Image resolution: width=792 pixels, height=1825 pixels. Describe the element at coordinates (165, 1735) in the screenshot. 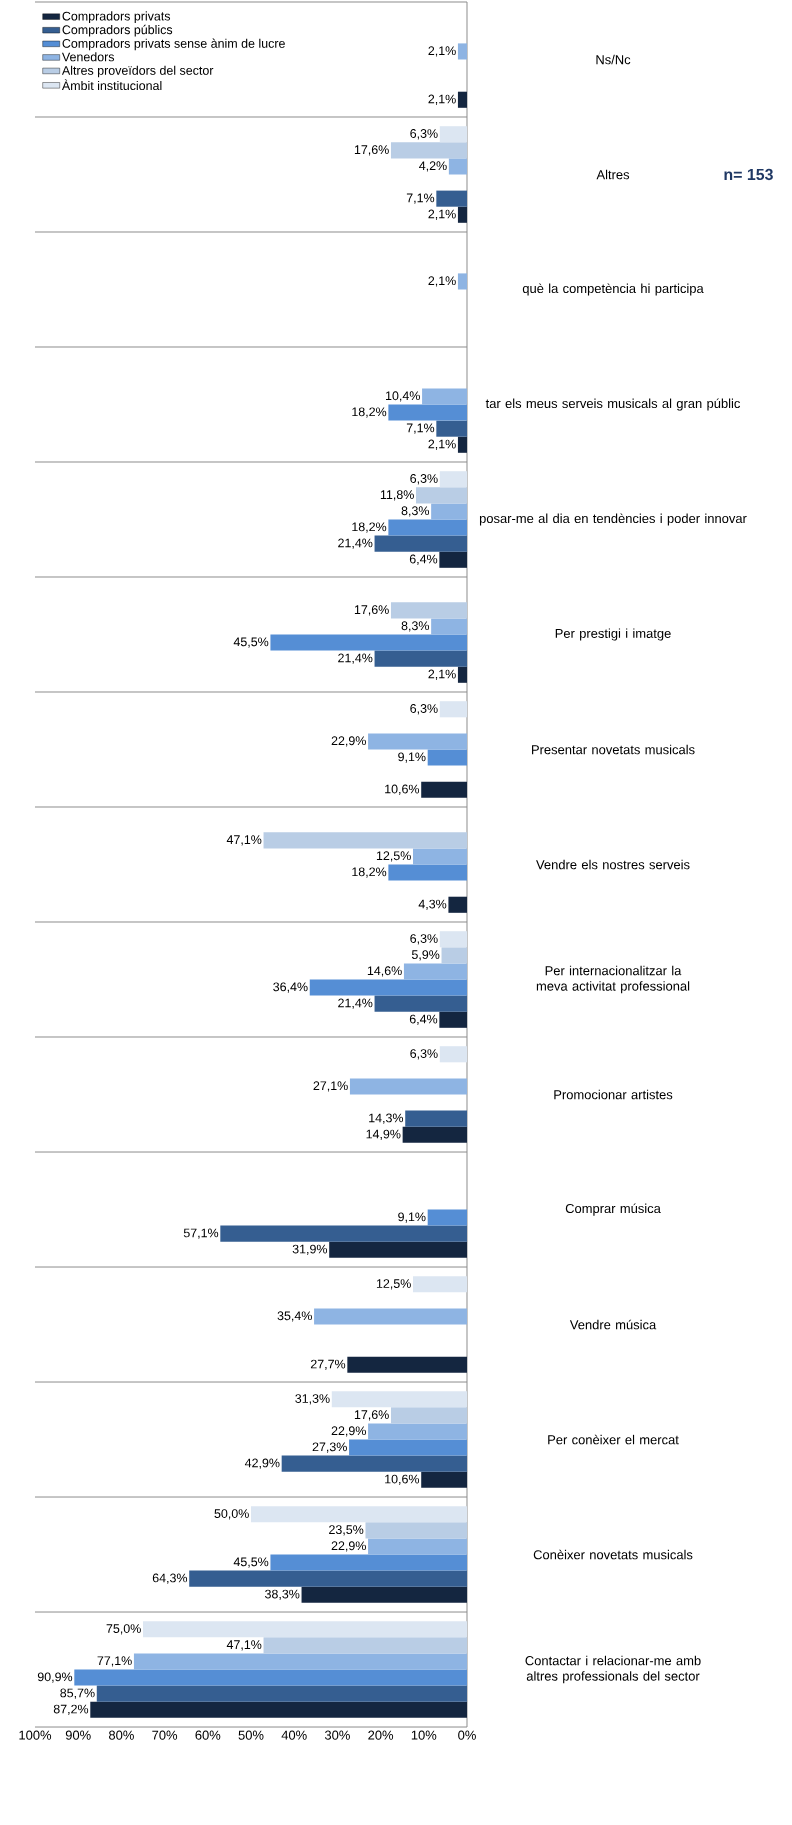

I see `x-tick-label: 70%` at that location.